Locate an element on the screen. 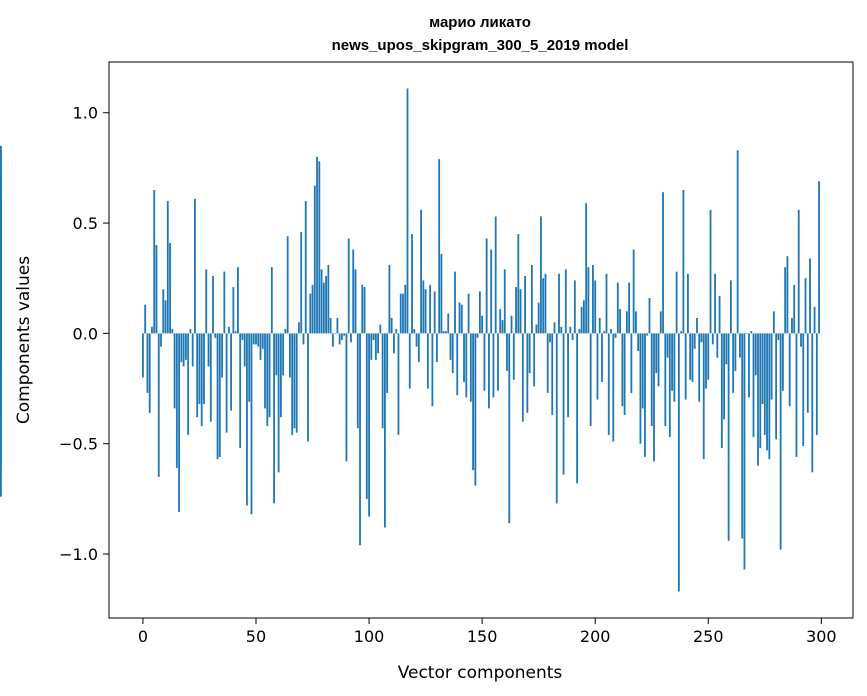 The width and height of the screenshot is (867, 696). y-tick-label: 0.0 is located at coordinates (85, 333).